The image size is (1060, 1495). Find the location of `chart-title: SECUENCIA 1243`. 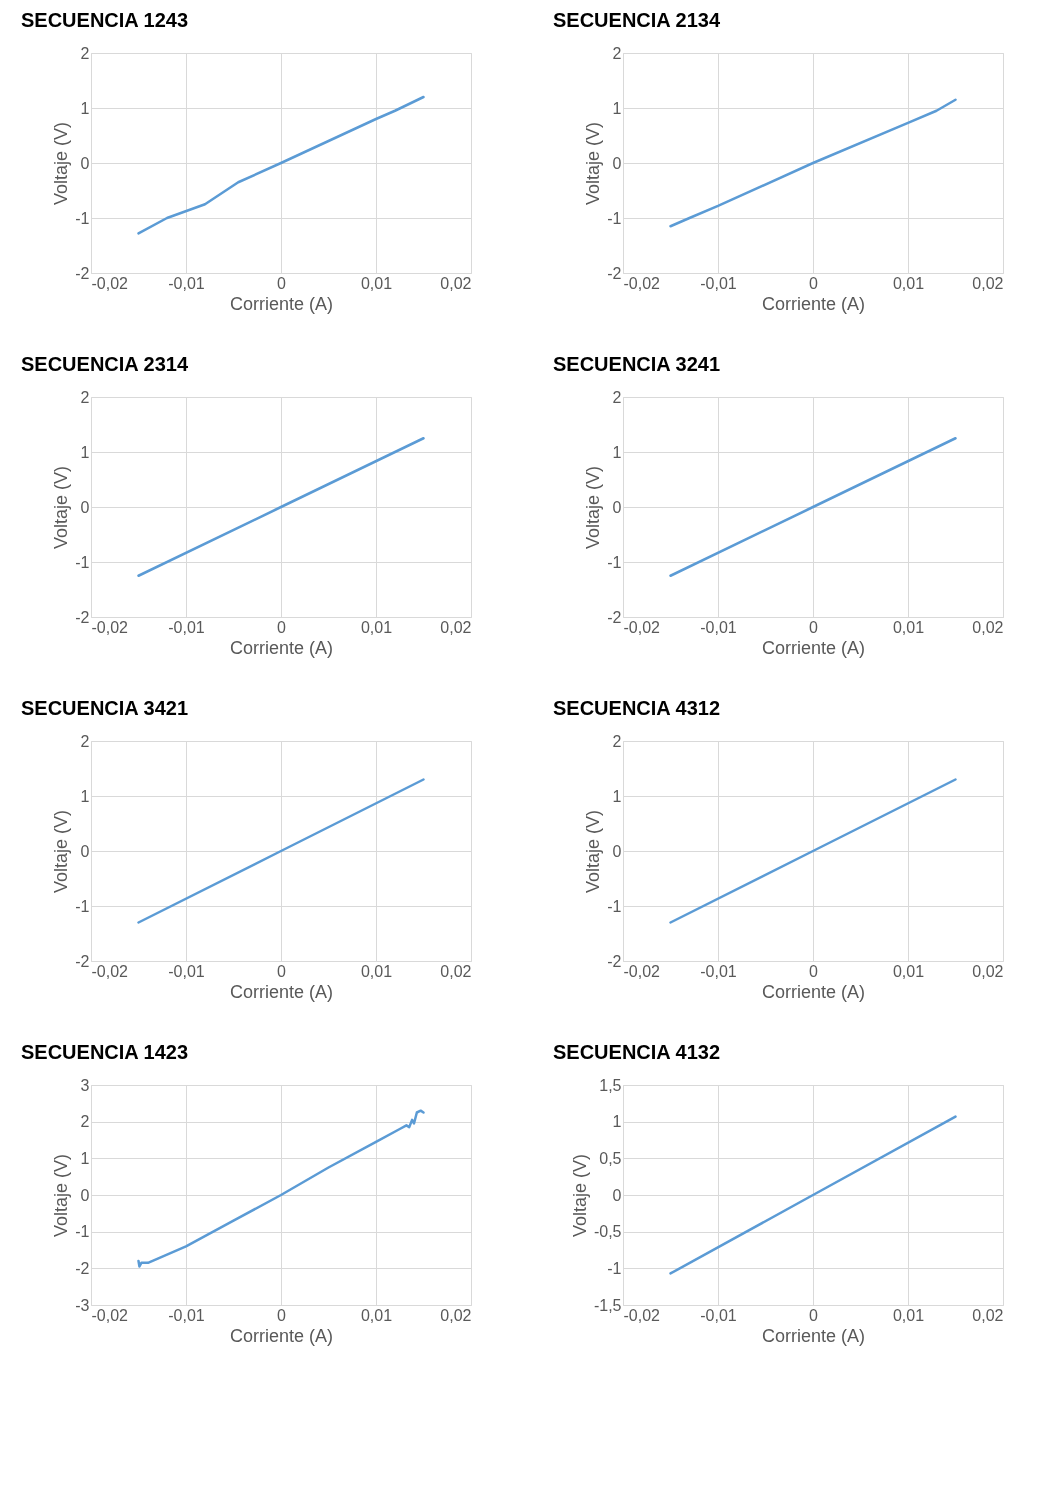

chart-title: SECUENCIA 1243 is located at coordinates (105, 20).